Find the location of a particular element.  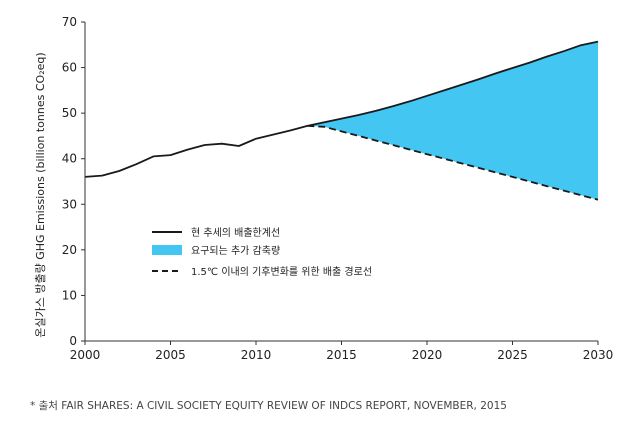

x-tick-label: 2025 is located at coordinates (512, 355).